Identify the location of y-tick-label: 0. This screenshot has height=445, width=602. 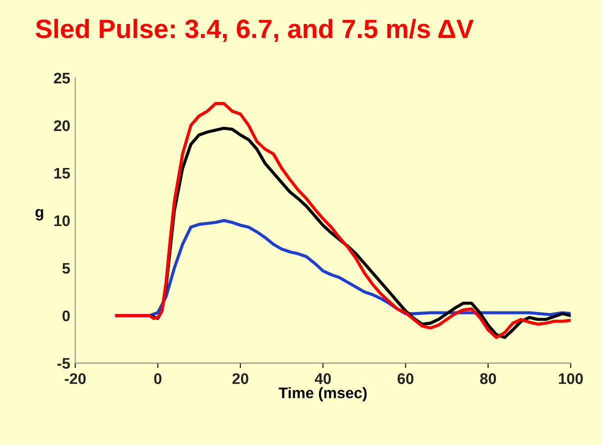
(66, 316).